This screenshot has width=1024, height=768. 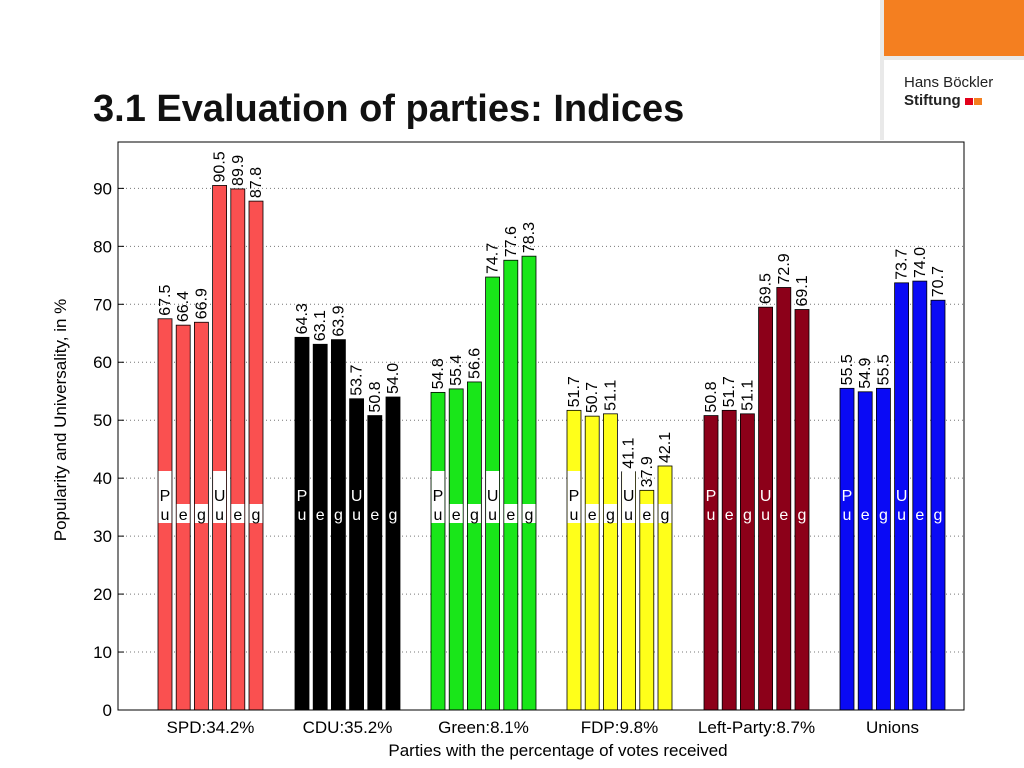 I want to click on value-label: 77.6, so click(x=511, y=241).